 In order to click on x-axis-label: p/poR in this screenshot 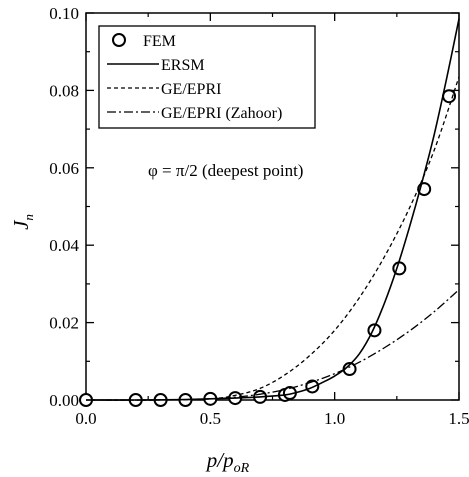, I will do `click(227, 462)`.